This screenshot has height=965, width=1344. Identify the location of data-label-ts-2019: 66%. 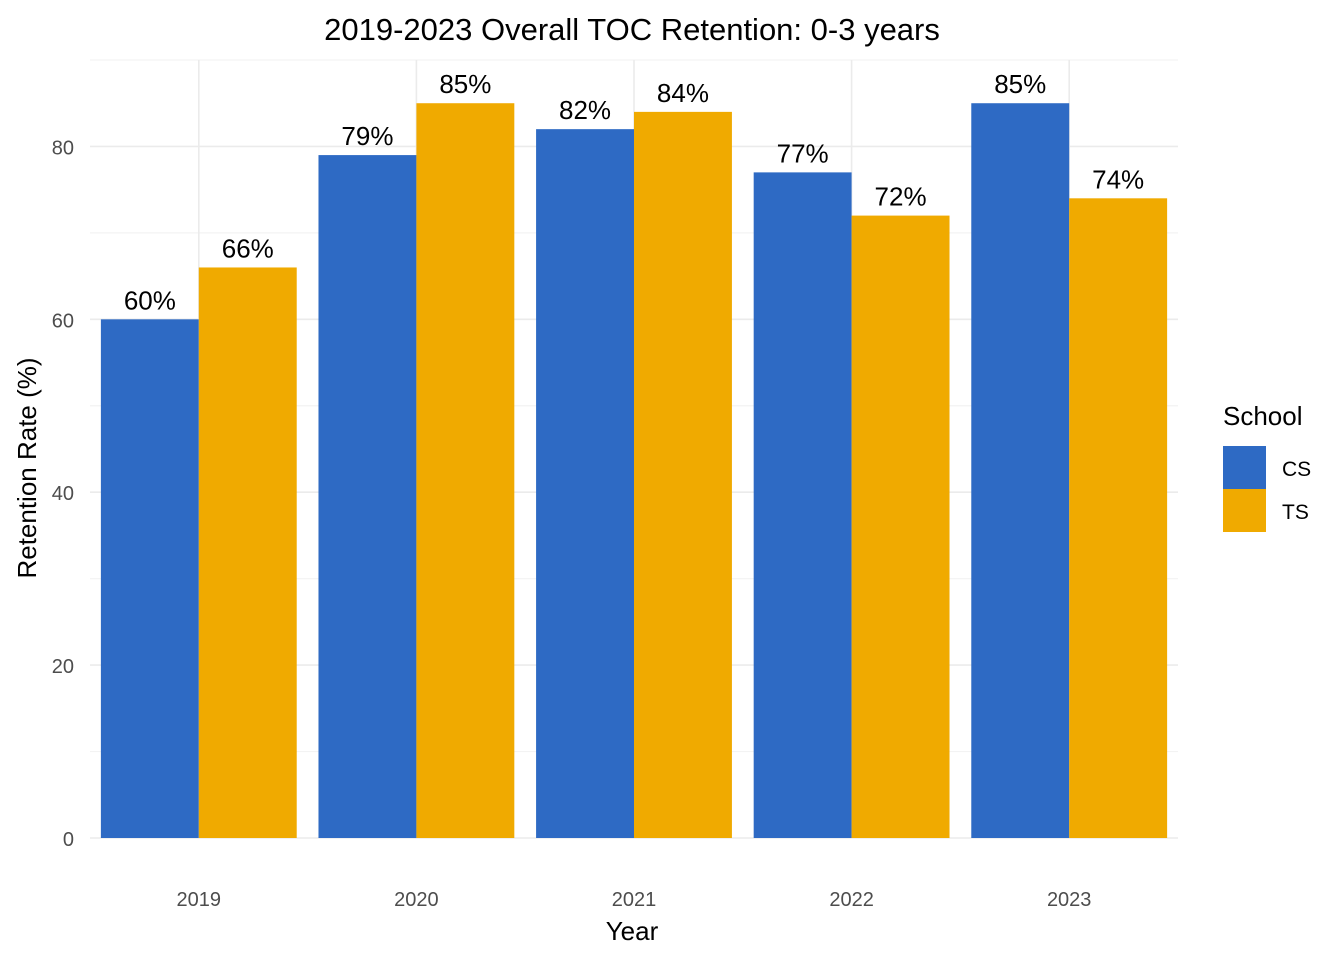
(248, 248).